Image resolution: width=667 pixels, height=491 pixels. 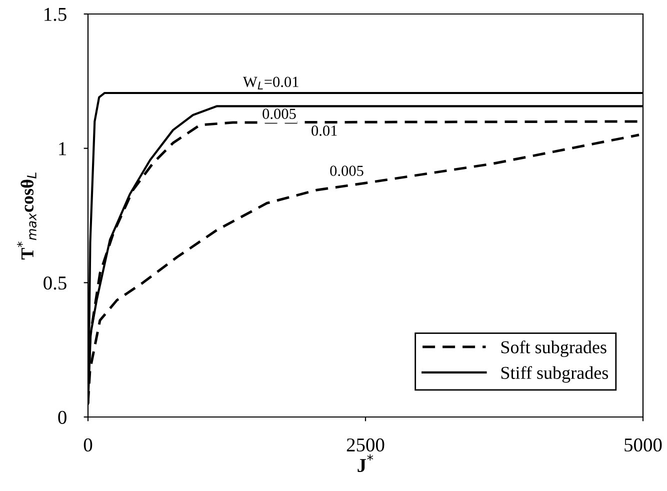 What do you see at coordinates (55, 283) in the screenshot?
I see `y-tick-label: 0.5` at bounding box center [55, 283].